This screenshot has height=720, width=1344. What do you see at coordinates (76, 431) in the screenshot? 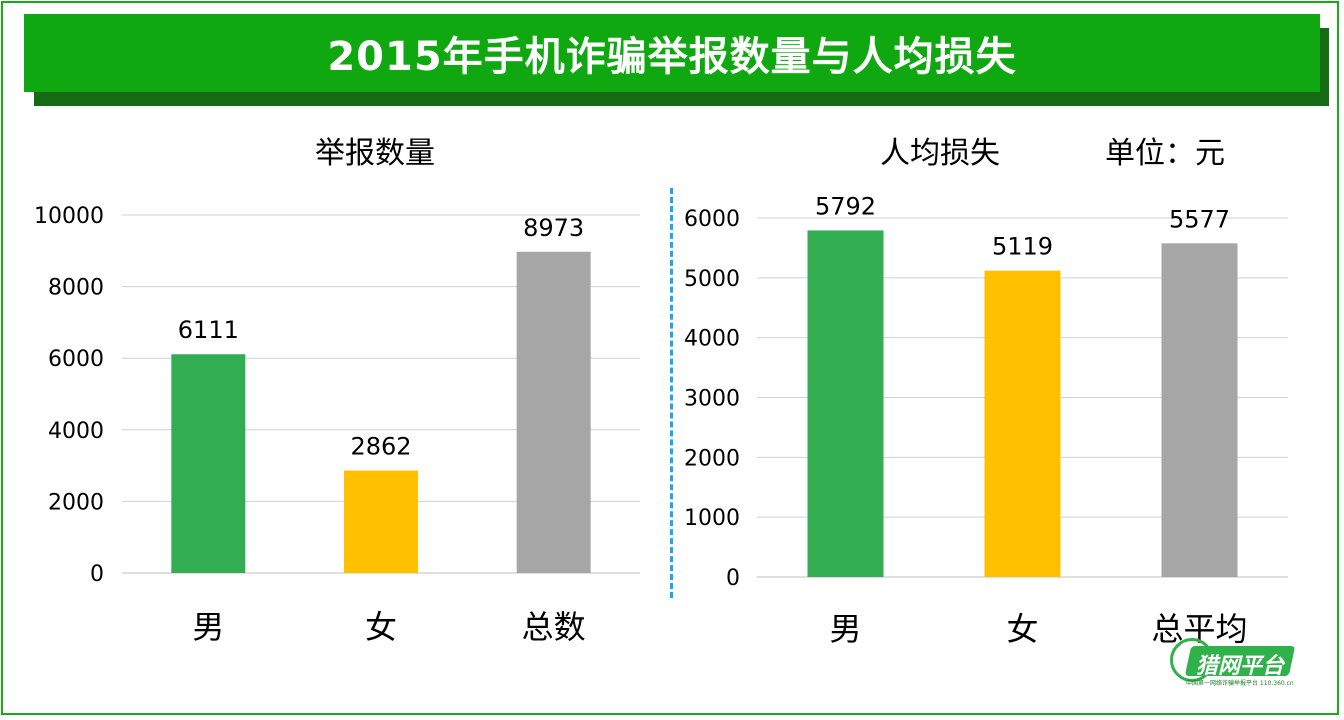
I see `chart1-y-tick-label: 4000` at bounding box center [76, 431].